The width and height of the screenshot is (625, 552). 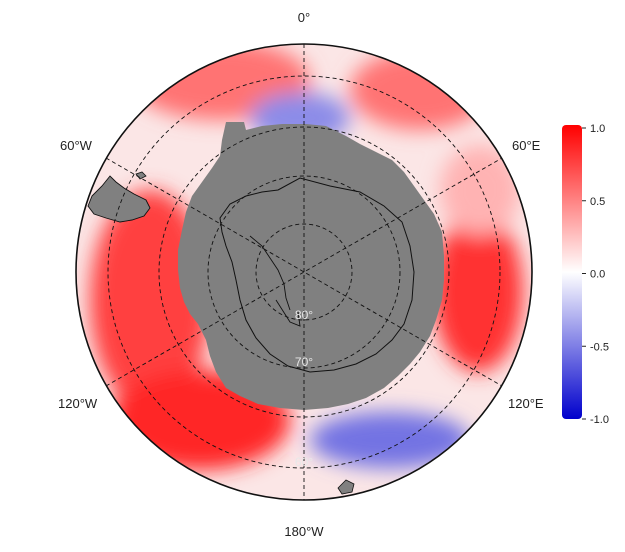 What do you see at coordinates (597, 275) in the screenshot?
I see `colorbar-tick-label: 0.0` at bounding box center [597, 275].